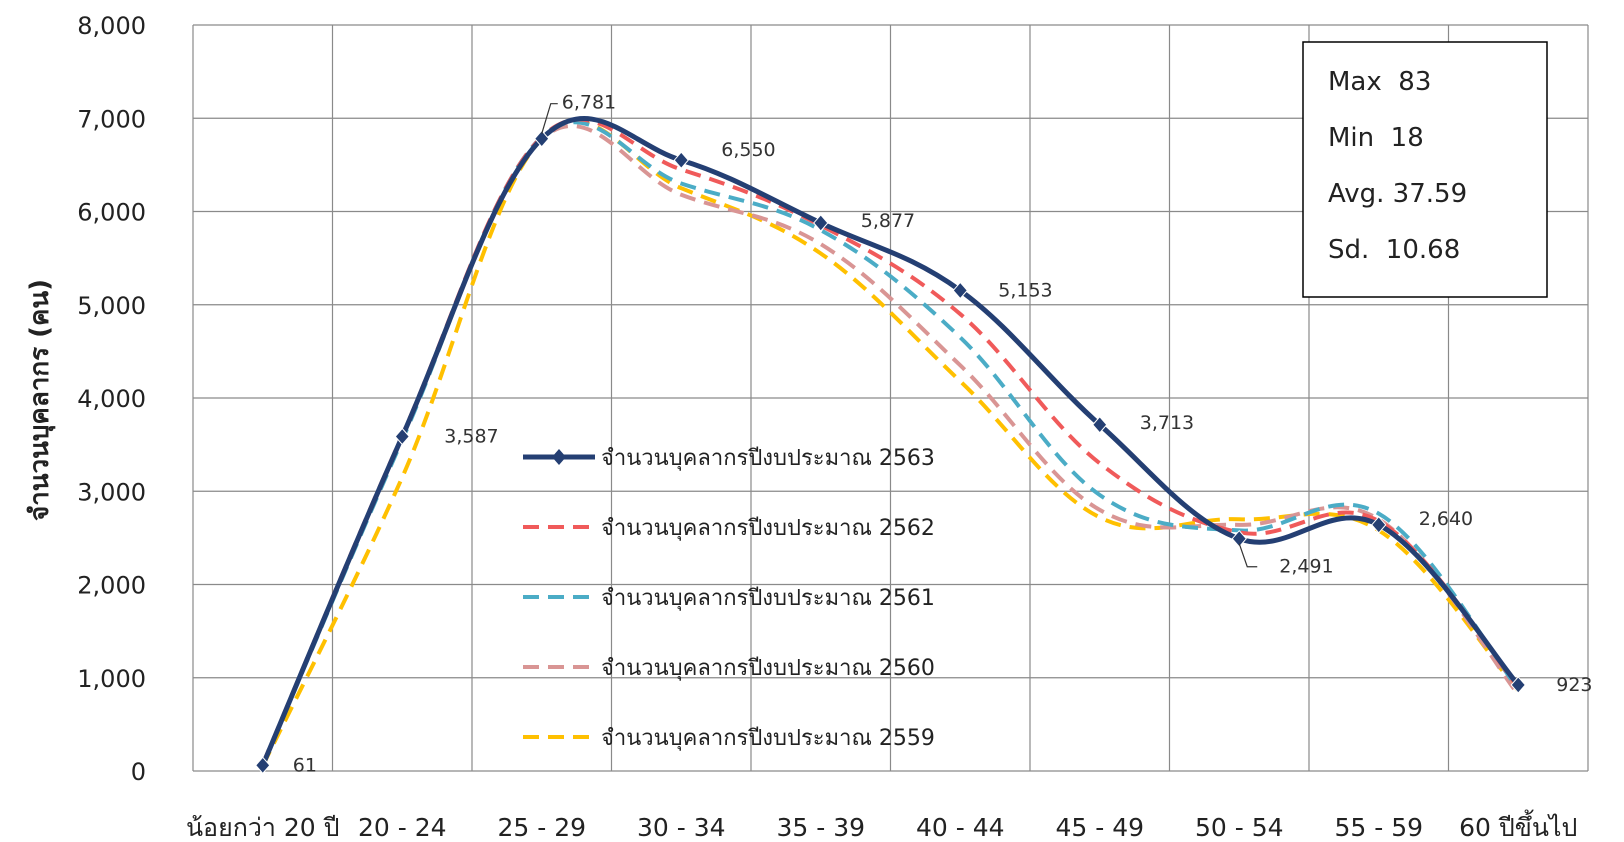 The height and width of the screenshot is (842, 1624). I want to click on y-tick-label: 2,000, so click(111, 586).